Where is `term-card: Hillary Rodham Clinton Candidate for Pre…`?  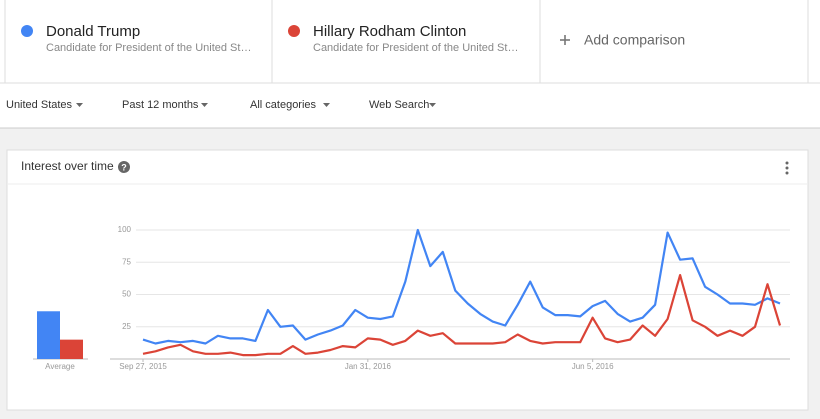
term-card: Hillary Rodham Clinton Candidate for Pre… is located at coordinates (403, 38).